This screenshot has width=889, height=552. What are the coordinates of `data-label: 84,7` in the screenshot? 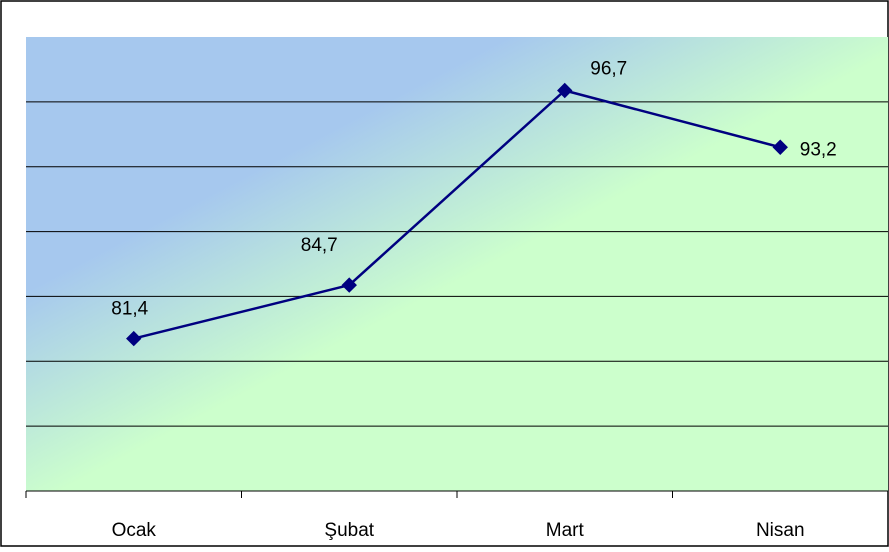 It's located at (319, 245).